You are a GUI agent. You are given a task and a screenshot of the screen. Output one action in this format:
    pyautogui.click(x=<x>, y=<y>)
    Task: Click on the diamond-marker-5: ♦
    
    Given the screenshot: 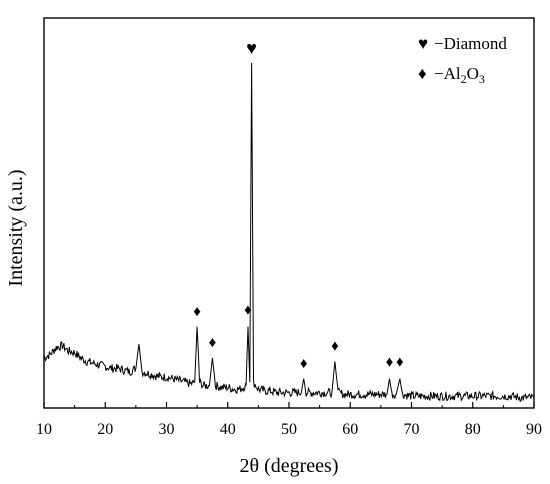 What is the action you would take?
    pyautogui.click(x=335, y=347)
    